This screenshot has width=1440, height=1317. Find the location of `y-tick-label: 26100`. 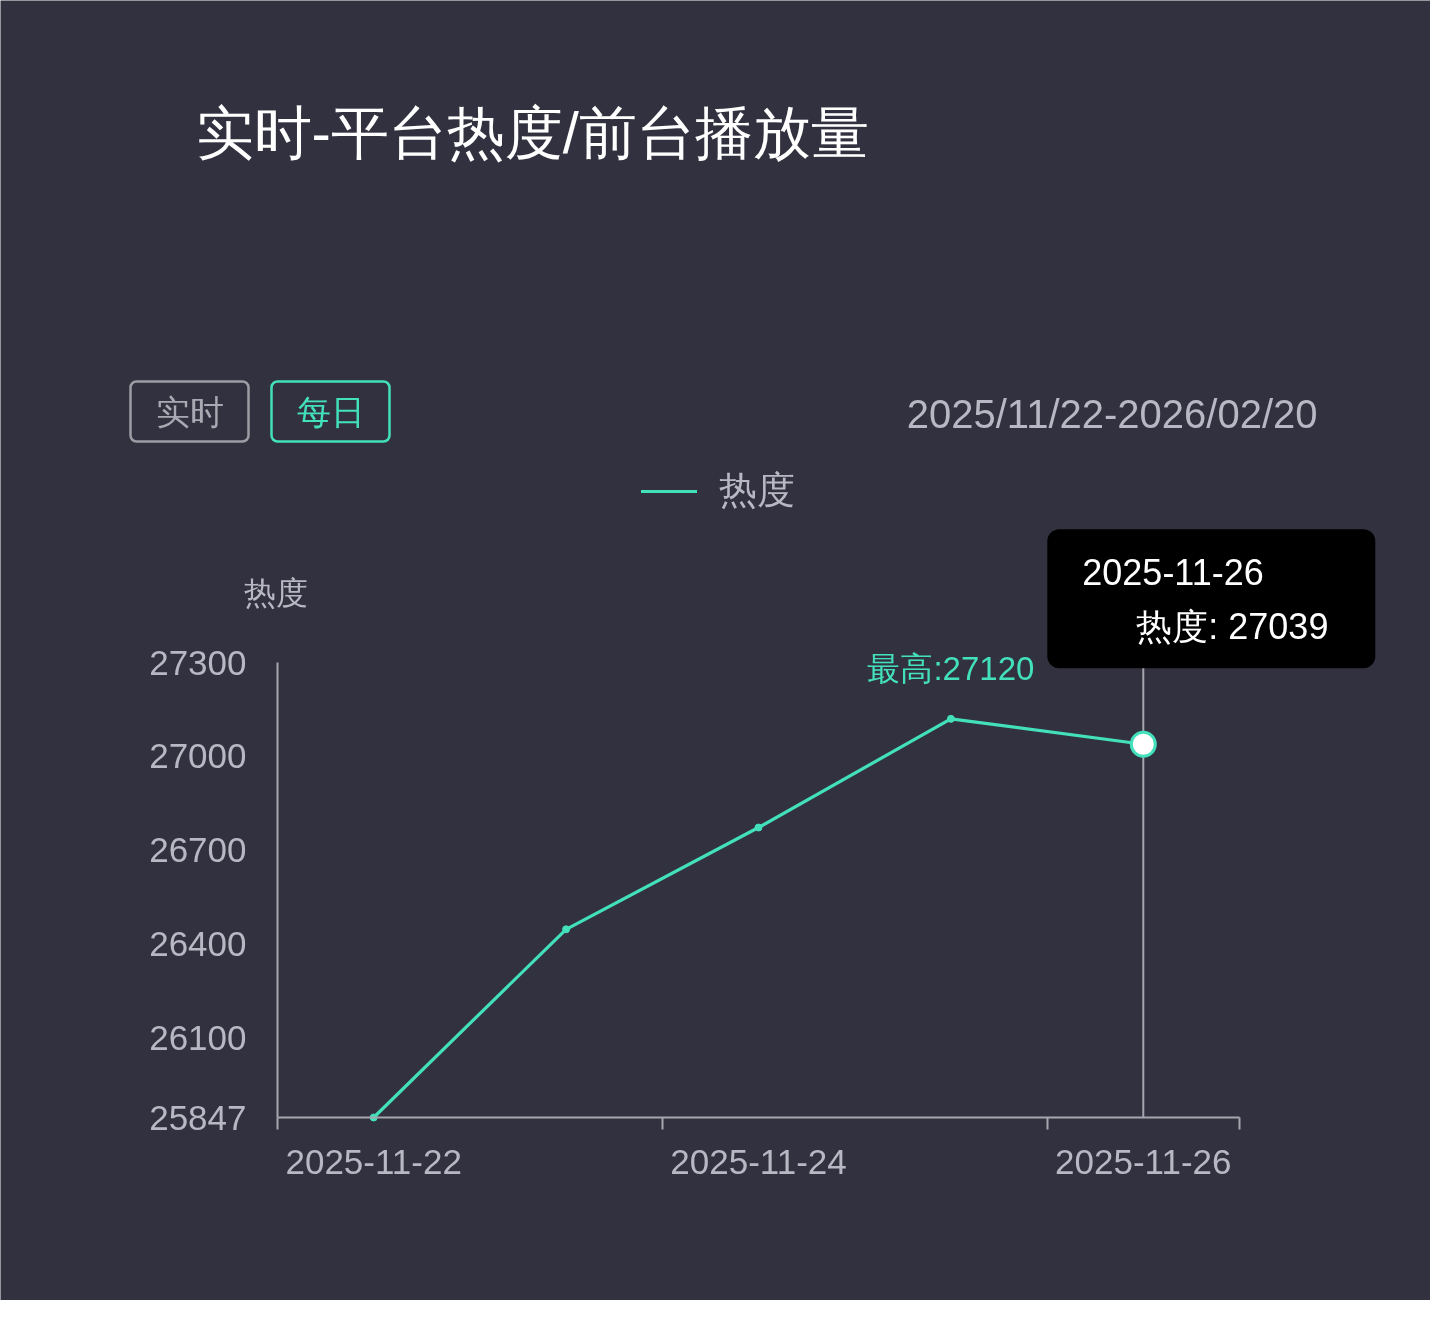

y-tick-label: 26100 is located at coordinates (198, 1038).